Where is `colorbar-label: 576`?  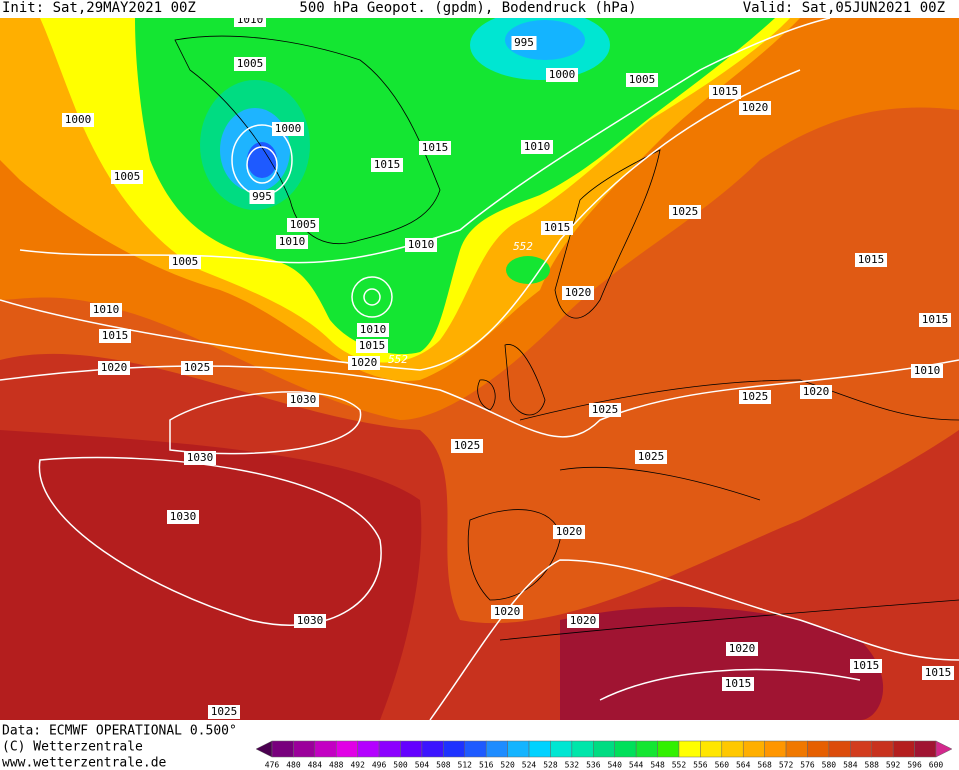 colorbar-label: 576 is located at coordinates (807, 765).